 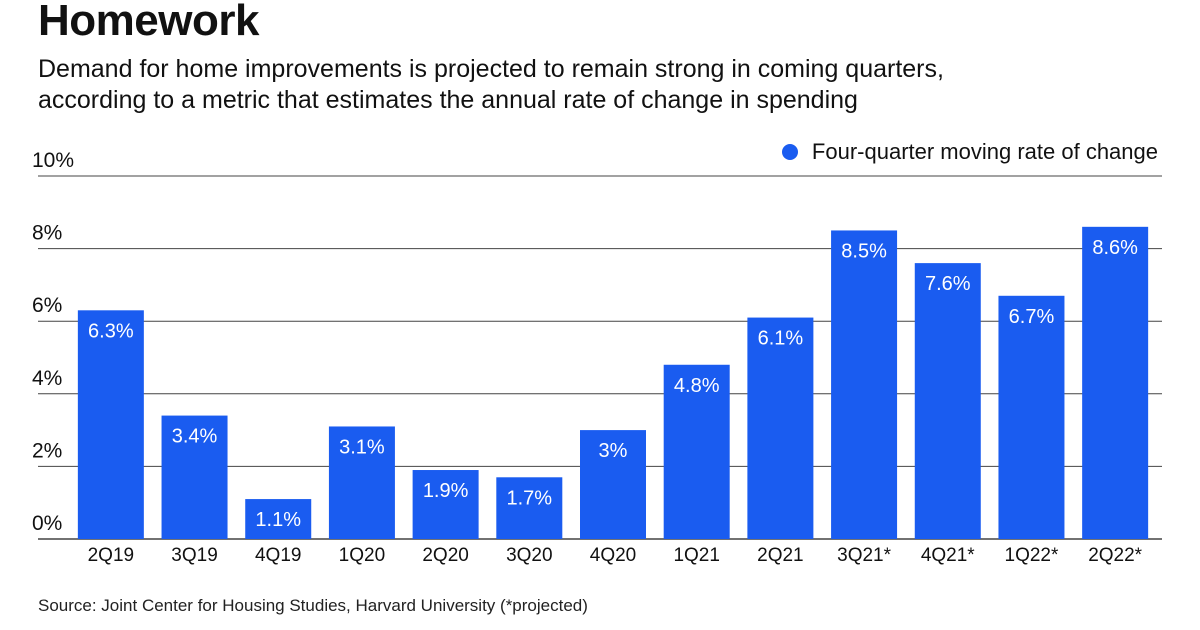 What do you see at coordinates (47, 378) in the screenshot?
I see `y-tick-label: 4%` at bounding box center [47, 378].